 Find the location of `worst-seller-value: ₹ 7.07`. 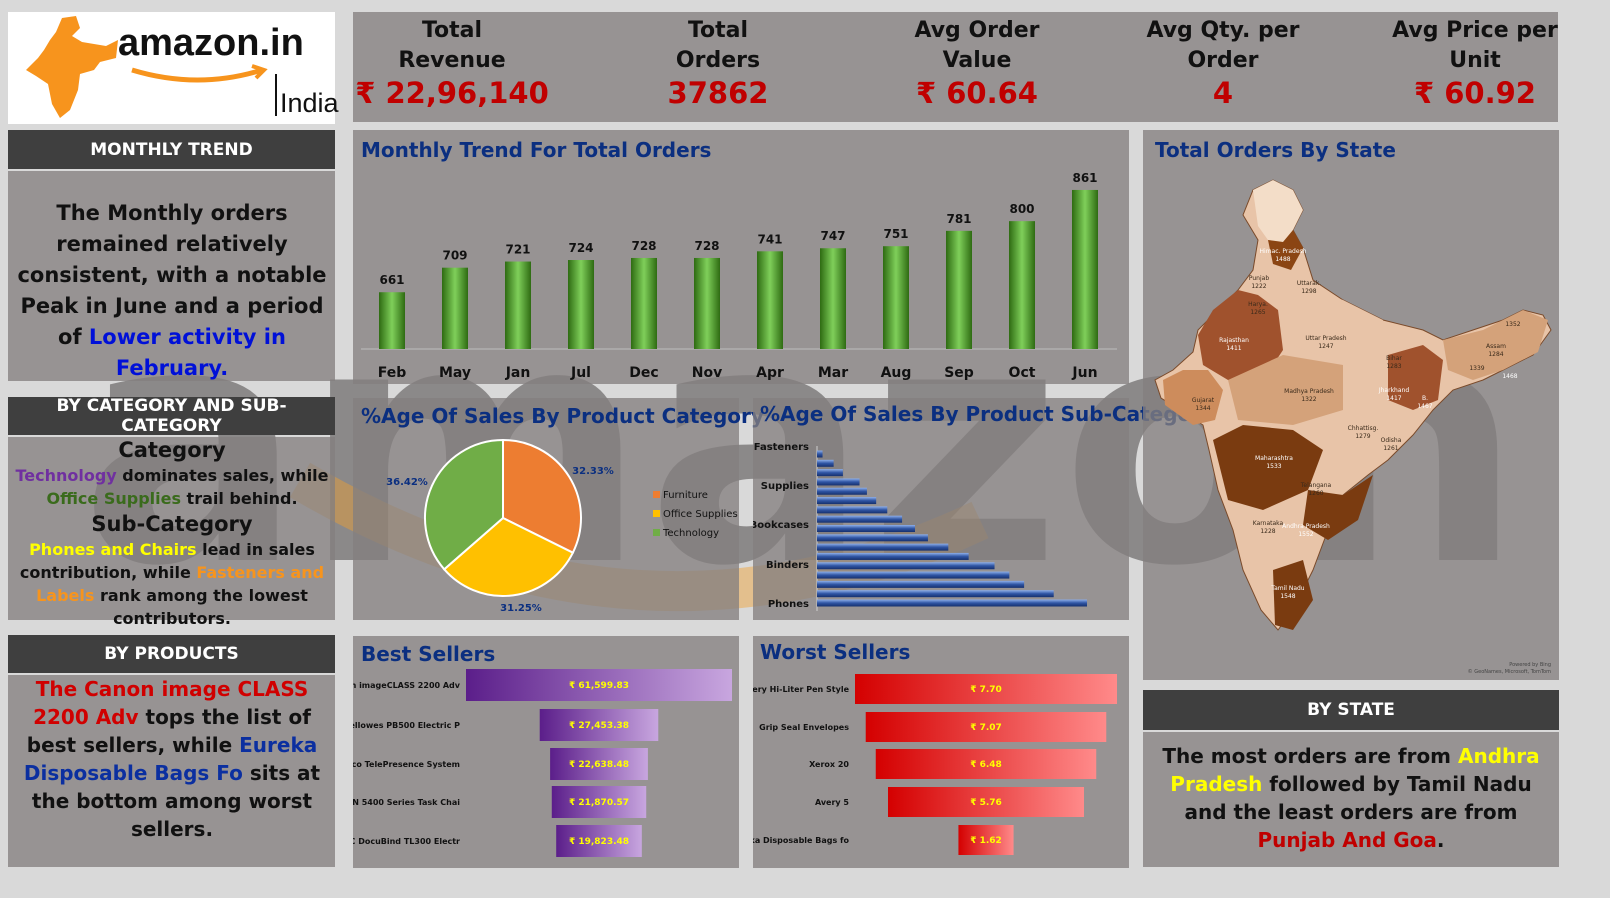

worst-seller-value: ₹ 7.07 is located at coordinates (986, 728).